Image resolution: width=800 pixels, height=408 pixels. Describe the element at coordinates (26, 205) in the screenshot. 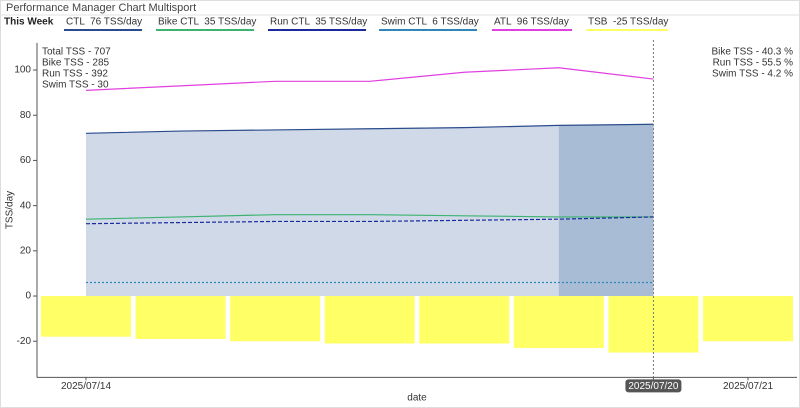

I see `y-tick-label: 40` at that location.